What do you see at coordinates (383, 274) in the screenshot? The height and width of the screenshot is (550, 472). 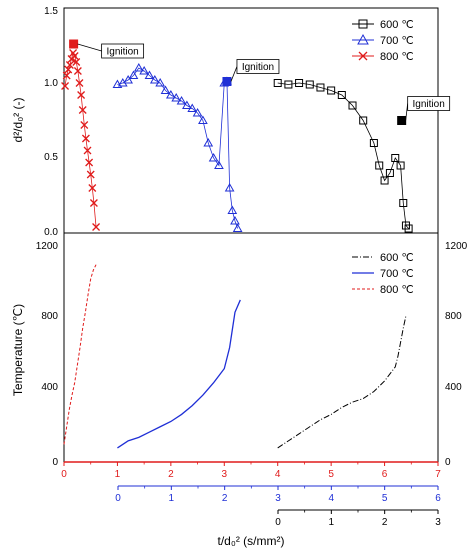 I see `bottom-legend: 600 ℃ 700 ℃ 800 ℃` at bounding box center [383, 274].